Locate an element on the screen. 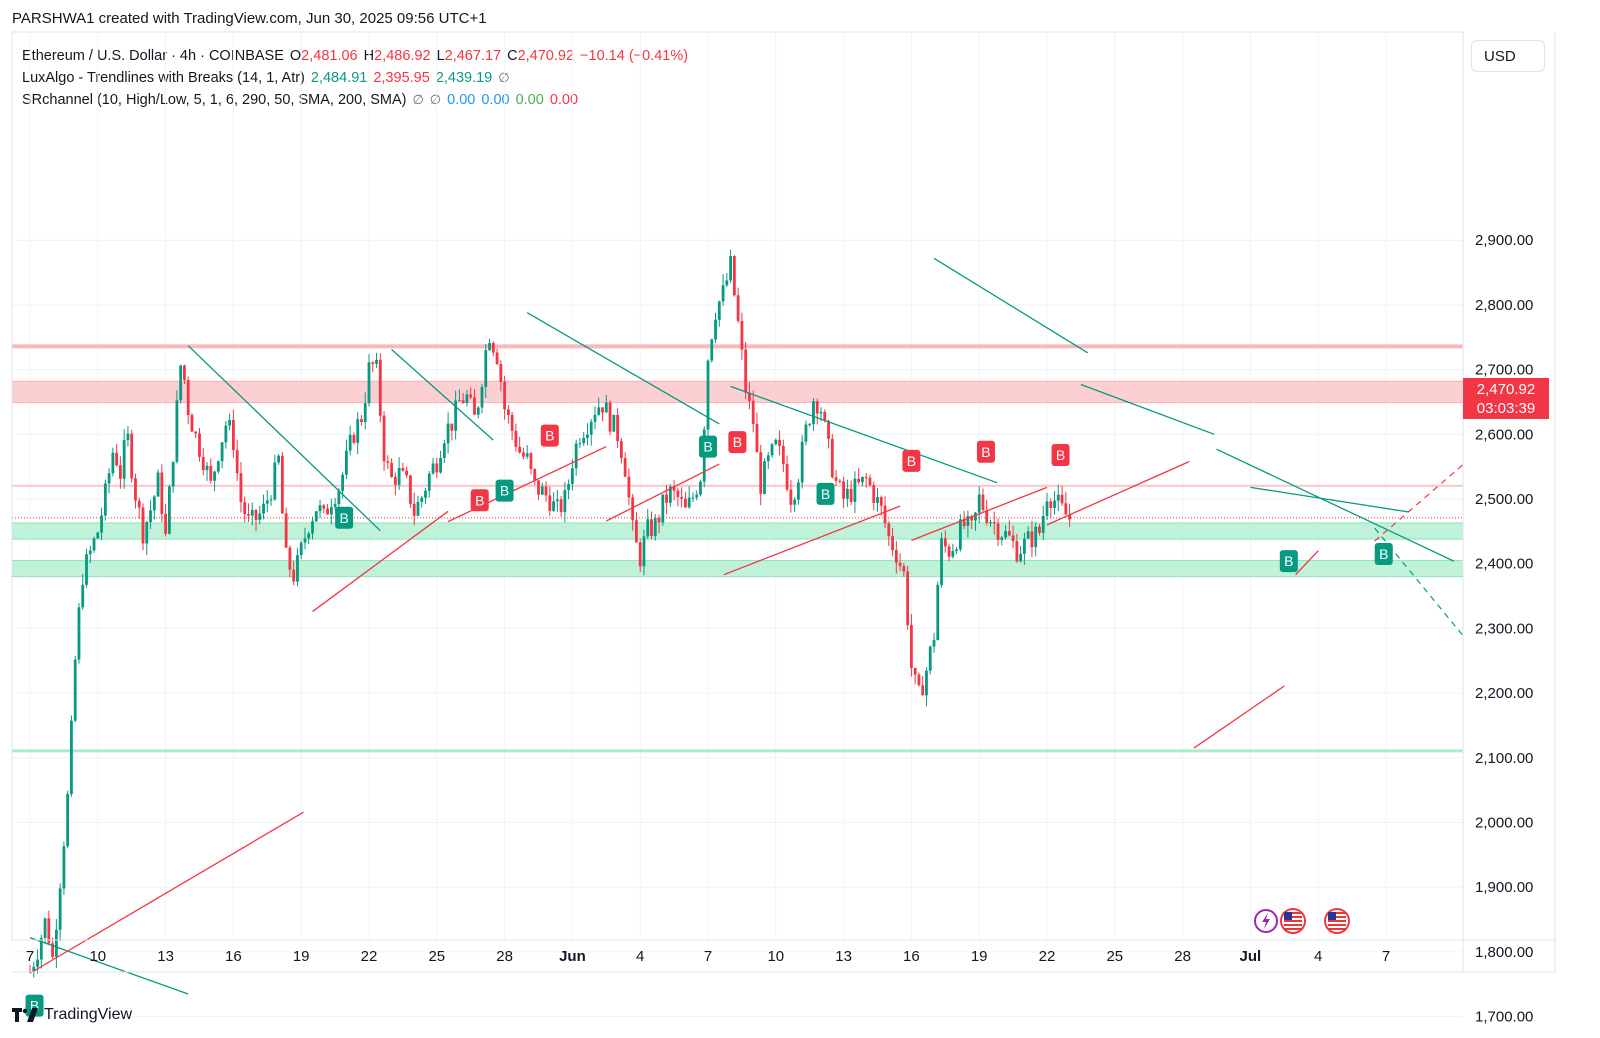 The width and height of the screenshot is (1600, 1038). bullish-trendline is located at coordinates (979, 514).